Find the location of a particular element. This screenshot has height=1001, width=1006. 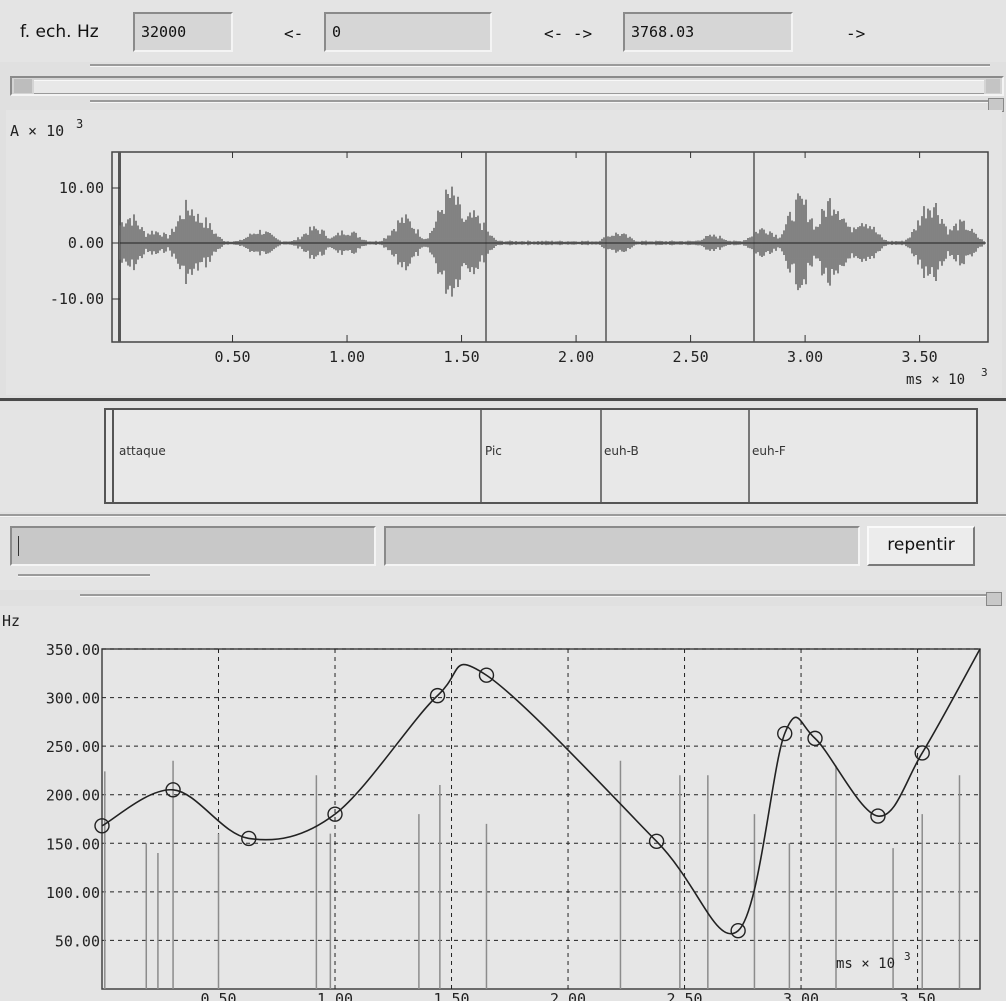

segment-label: euh-F is located at coordinates (769, 451).